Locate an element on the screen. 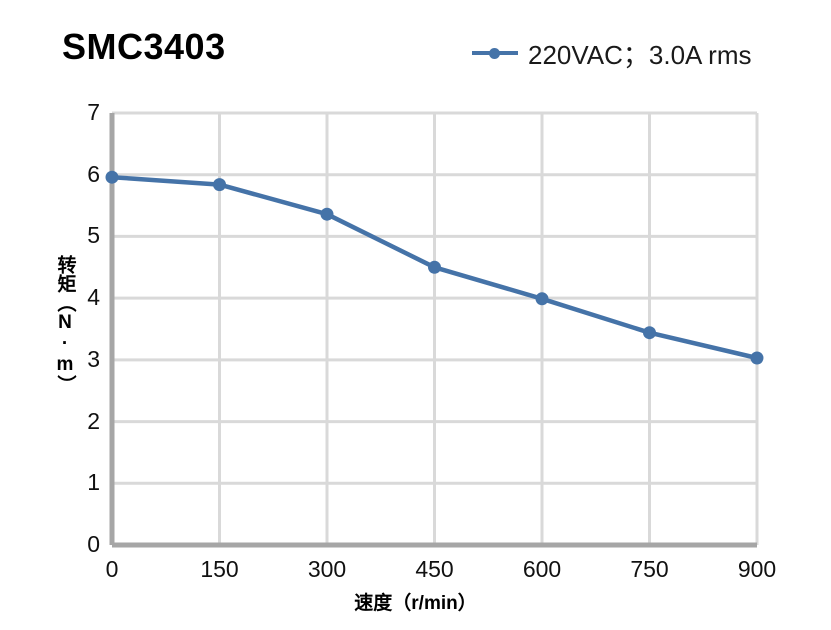 This screenshot has width=831, height=630. y-tick-label: 6 is located at coordinates (93, 173).